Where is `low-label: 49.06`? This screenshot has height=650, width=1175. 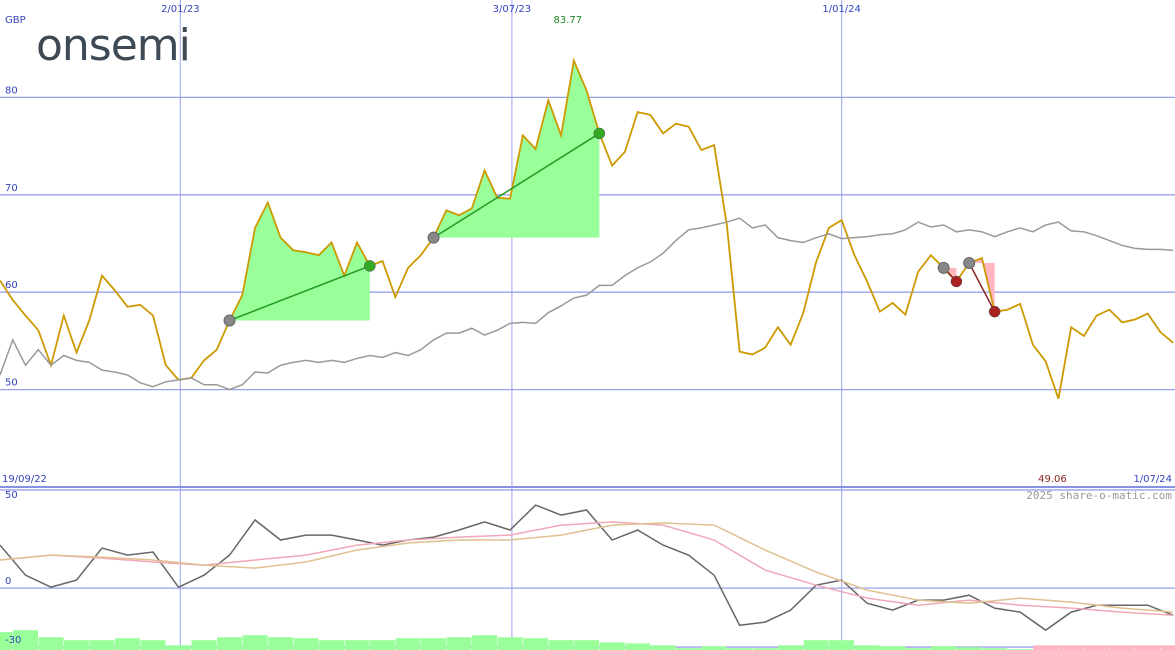
low-label: 49.06 is located at coordinates (1052, 479).